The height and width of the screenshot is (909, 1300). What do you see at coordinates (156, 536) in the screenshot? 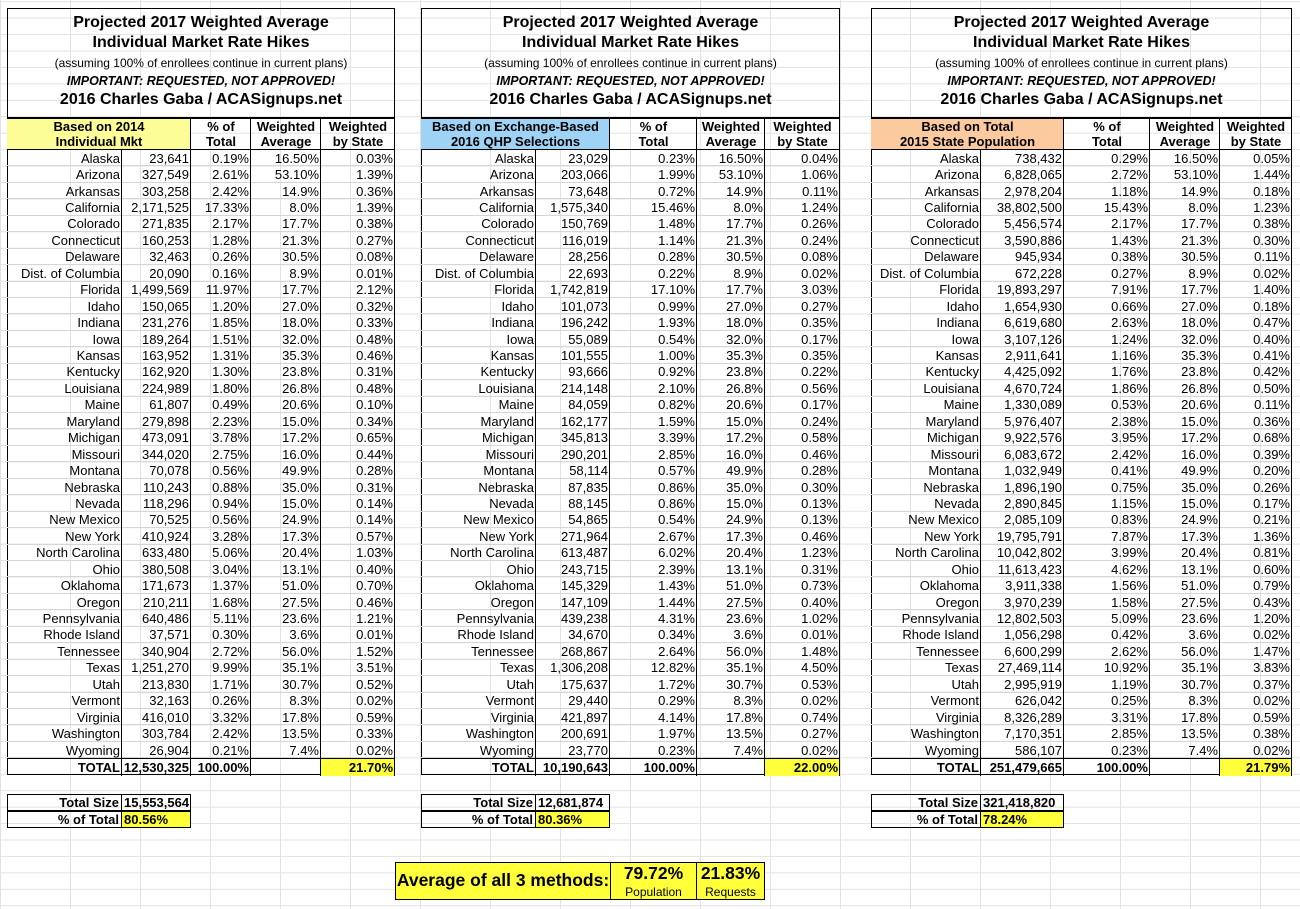
I see `cell-value: 410,924` at bounding box center [156, 536].